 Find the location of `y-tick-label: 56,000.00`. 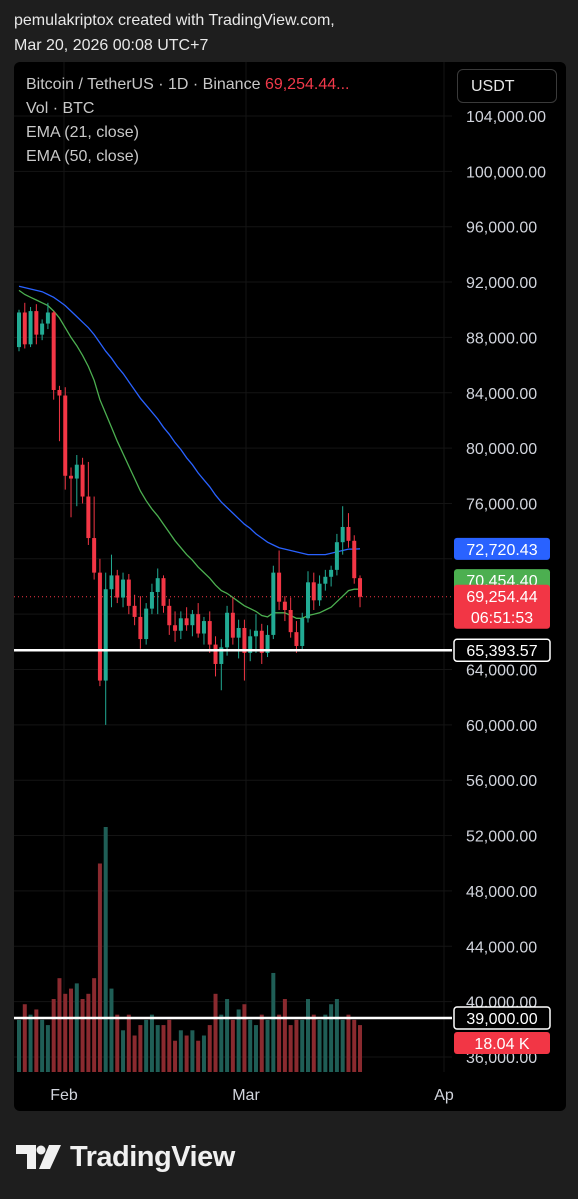

y-tick-label: 56,000.00 is located at coordinates (501, 781).